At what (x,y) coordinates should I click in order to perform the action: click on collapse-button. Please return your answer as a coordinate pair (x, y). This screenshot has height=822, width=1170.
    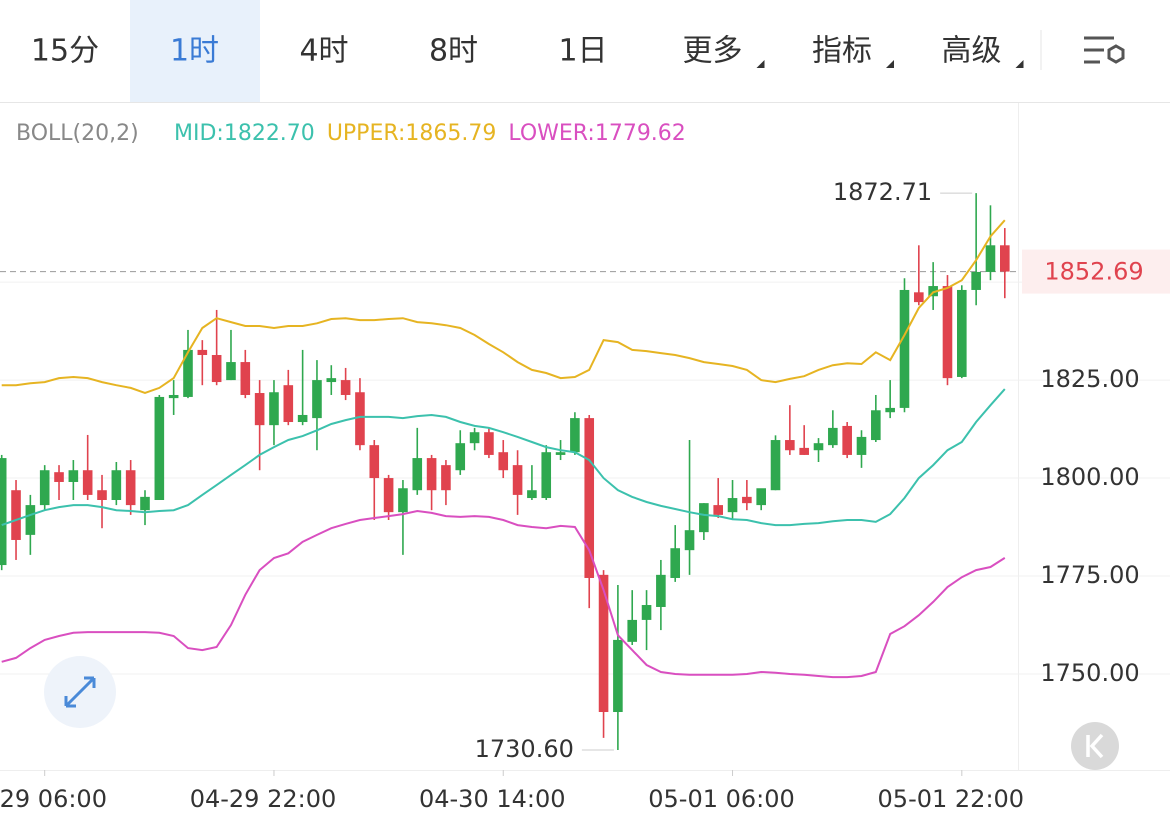
    Looking at the image, I should click on (1095, 746).